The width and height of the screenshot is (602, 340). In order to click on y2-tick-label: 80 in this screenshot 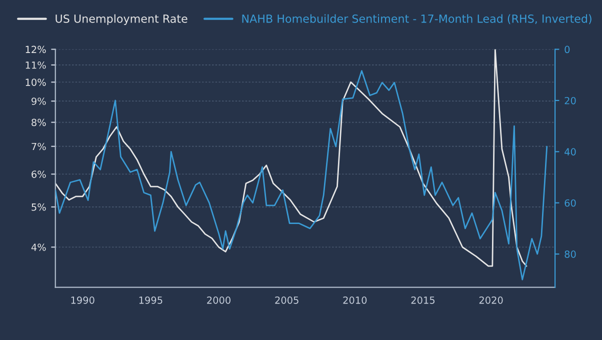, I will do `click(570, 254)`.